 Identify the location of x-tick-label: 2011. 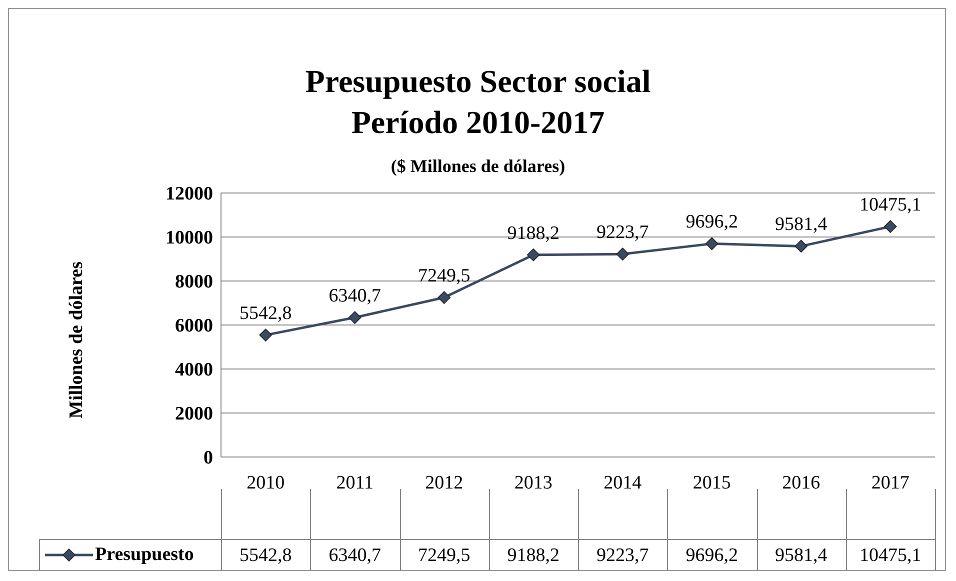
(355, 483).